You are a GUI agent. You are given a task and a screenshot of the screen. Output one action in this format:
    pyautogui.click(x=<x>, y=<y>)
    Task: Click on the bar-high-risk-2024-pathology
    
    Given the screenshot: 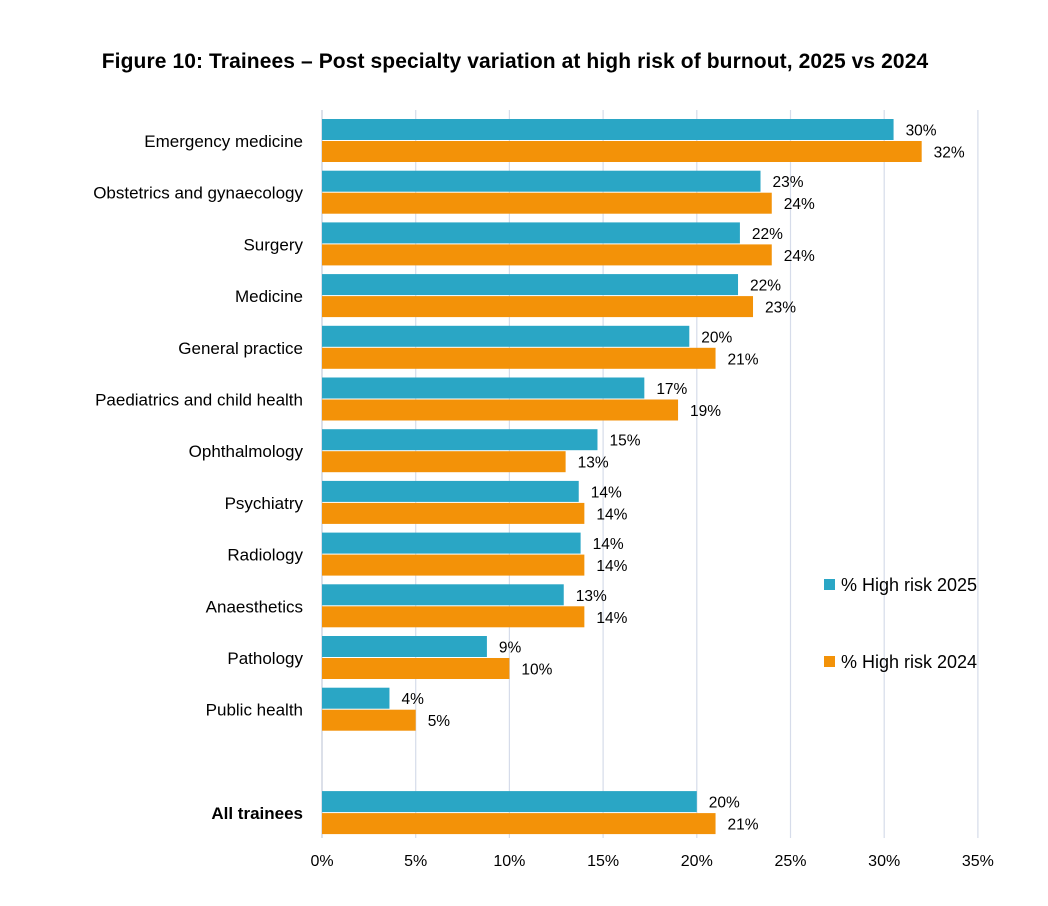 What is the action you would take?
    pyautogui.click(x=416, y=668)
    